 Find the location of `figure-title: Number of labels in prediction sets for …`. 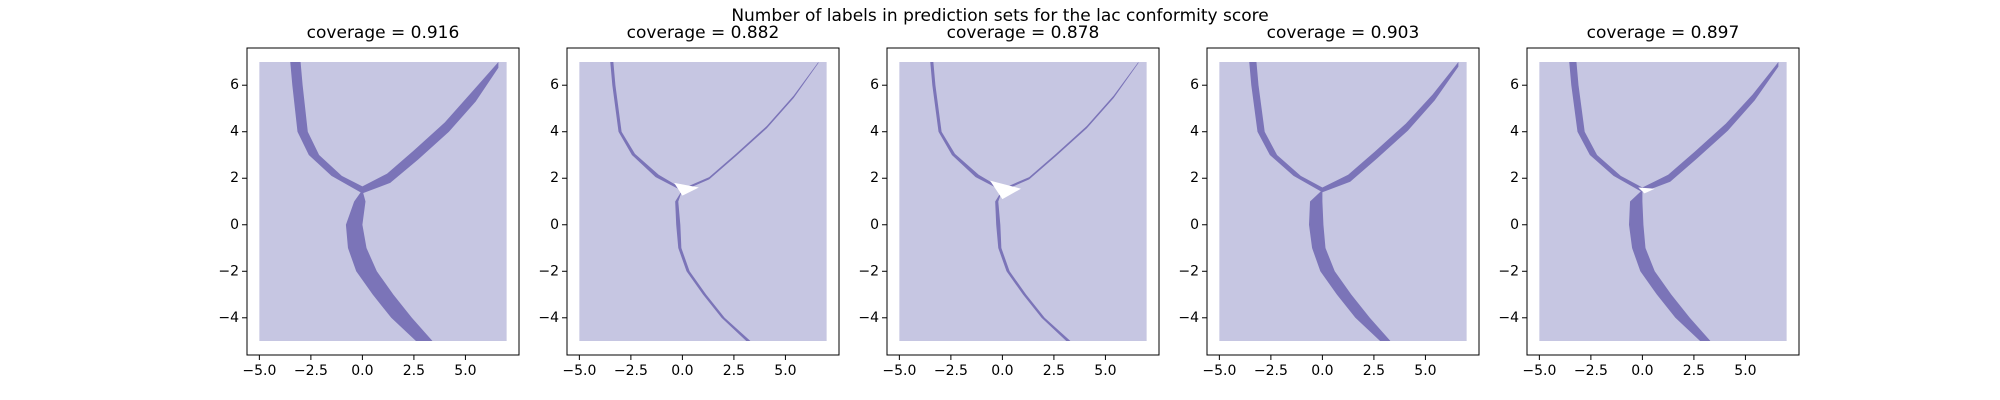

figure-title: Number of labels in prediction sets for … is located at coordinates (999, 16).